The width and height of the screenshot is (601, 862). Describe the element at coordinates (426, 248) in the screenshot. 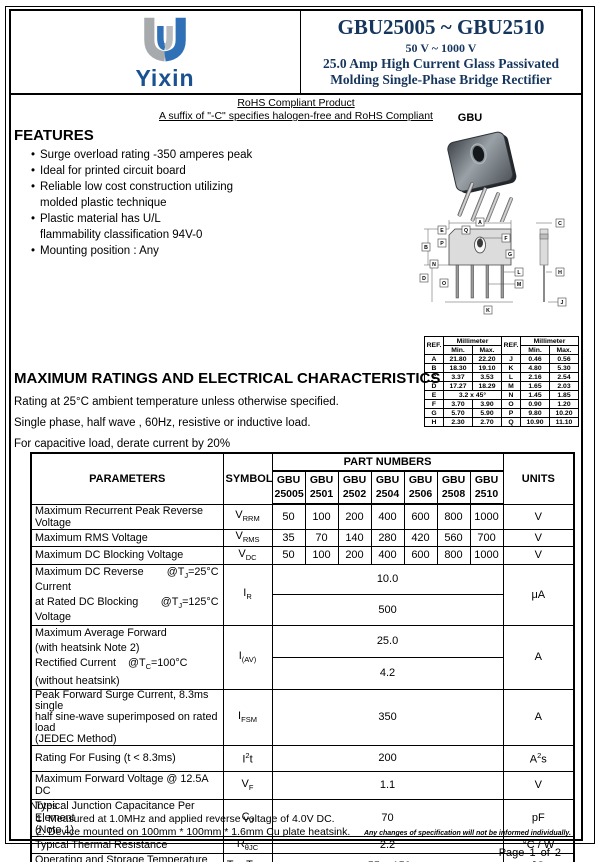

I see `dim-label: B` at that location.